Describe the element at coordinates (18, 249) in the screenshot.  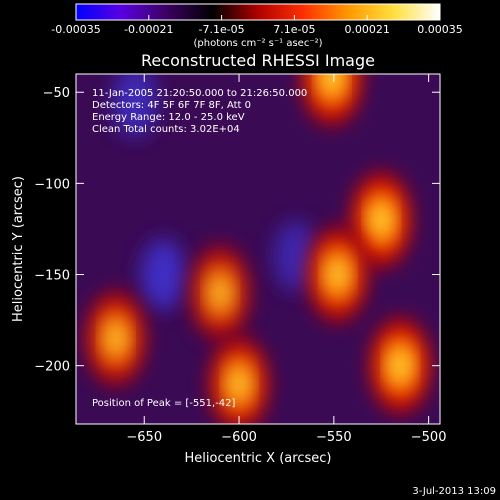
I see `y-axis-label: Heliocentric Y (arcsec)` at that location.